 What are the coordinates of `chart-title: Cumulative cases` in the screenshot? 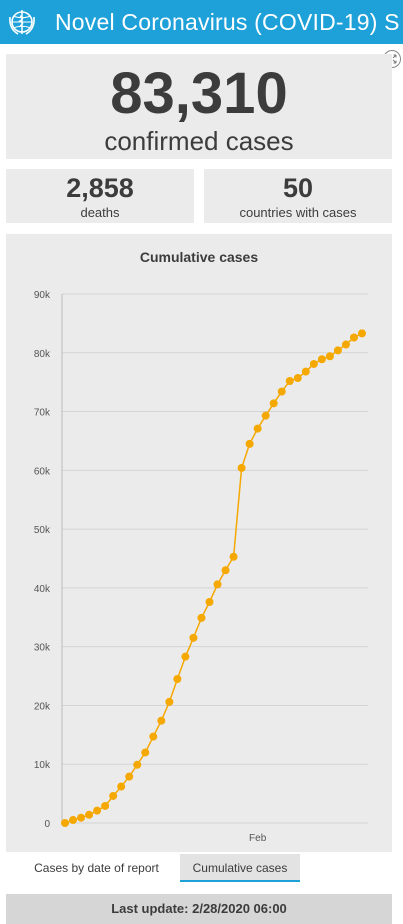 It's located at (199, 257).